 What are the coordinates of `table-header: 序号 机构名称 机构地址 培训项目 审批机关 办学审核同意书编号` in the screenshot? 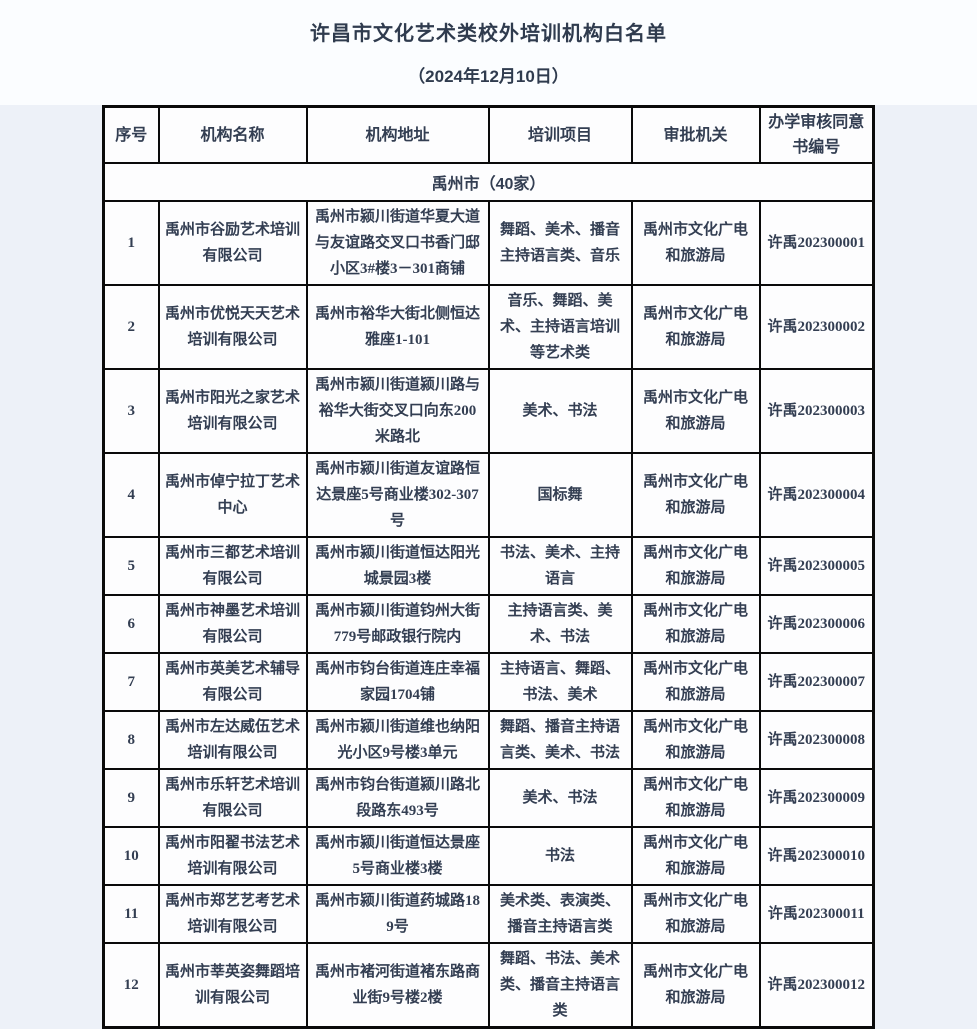 It's located at (488, 134).